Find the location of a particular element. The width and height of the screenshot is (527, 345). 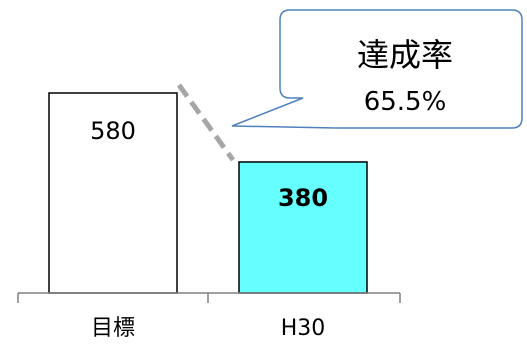

category-label-1: H30 is located at coordinates (303, 328).